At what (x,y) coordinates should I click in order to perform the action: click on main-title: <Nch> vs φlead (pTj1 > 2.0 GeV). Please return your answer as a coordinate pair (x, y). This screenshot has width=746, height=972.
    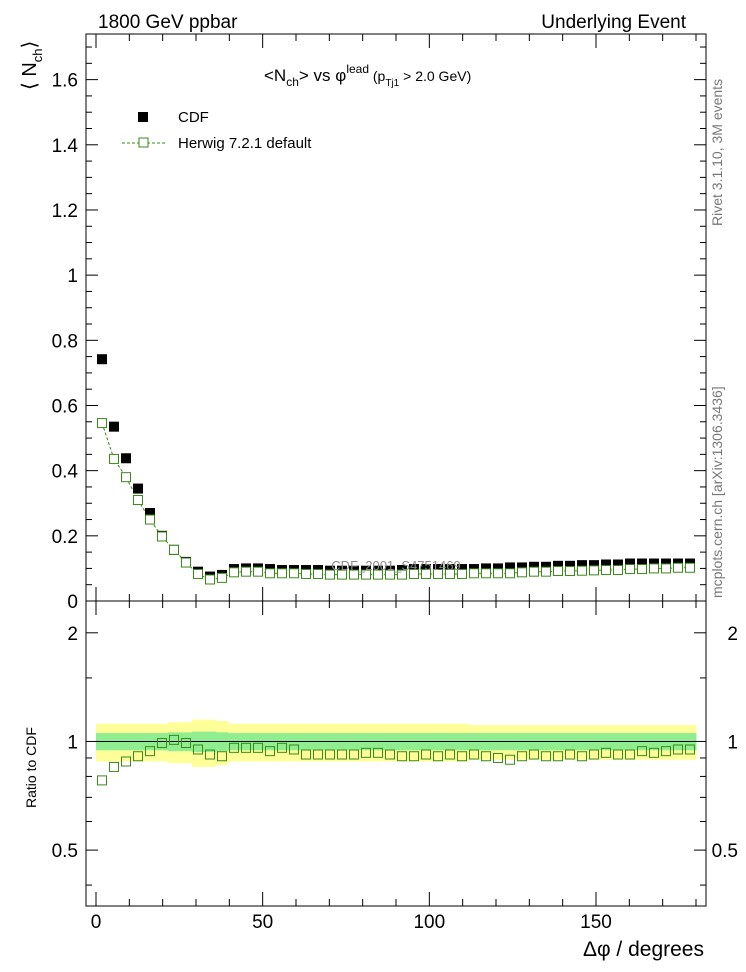
    Looking at the image, I should click on (367, 75).